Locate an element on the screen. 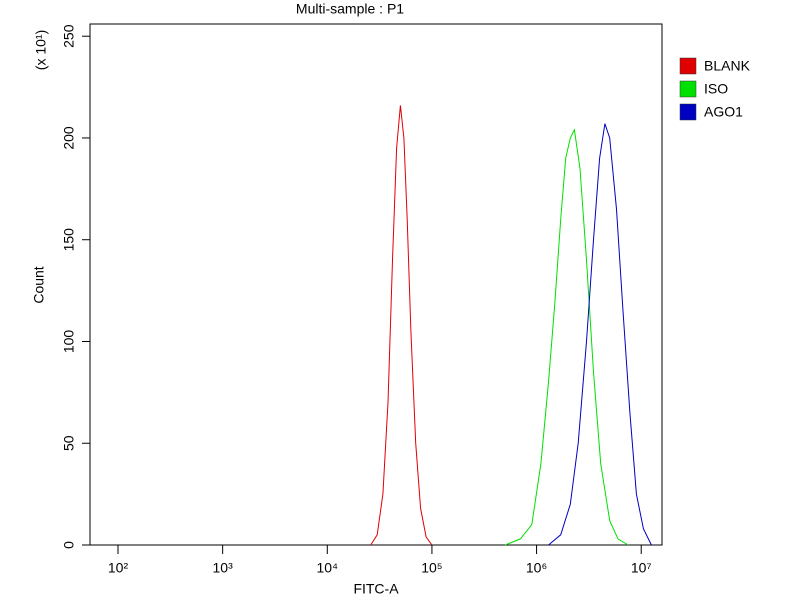  y-tick-label: 0 is located at coordinates (69, 545).